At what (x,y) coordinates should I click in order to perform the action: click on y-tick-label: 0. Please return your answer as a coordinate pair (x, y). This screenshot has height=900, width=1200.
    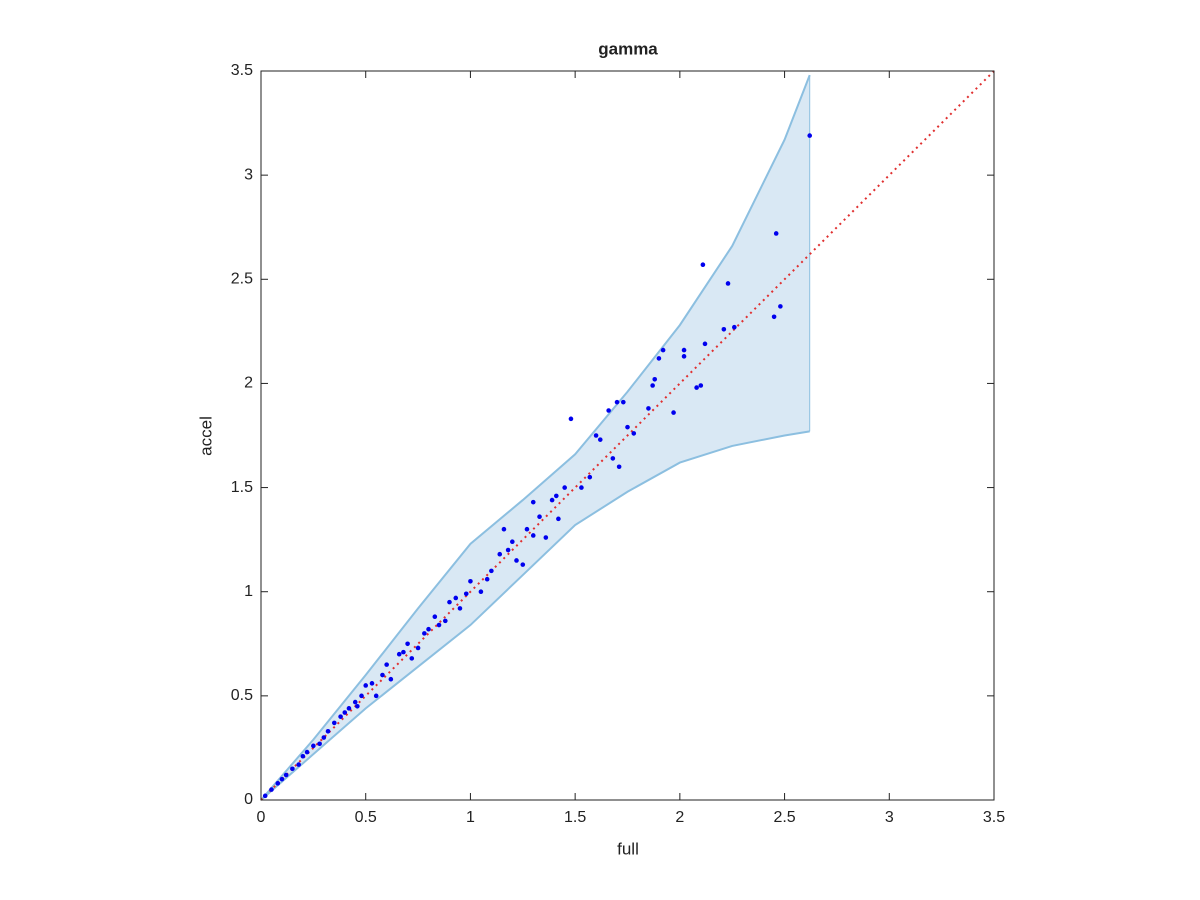
    Looking at the image, I should click on (248, 799).